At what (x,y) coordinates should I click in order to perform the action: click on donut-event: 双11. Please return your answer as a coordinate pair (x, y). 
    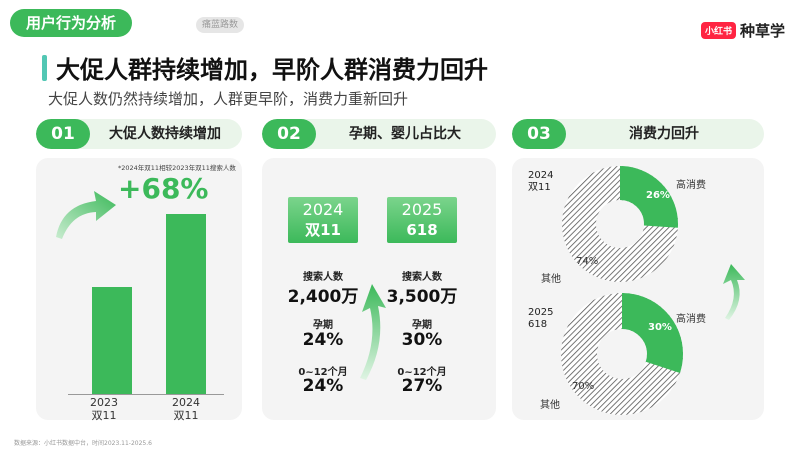
    Looking at the image, I should click on (539, 187).